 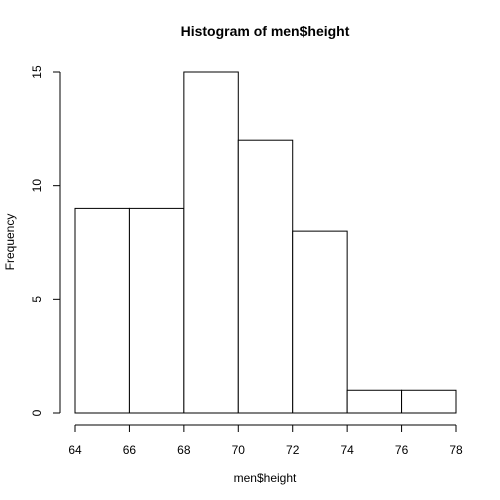 What do you see at coordinates (402, 450) in the screenshot?
I see `x-tick-label: 76` at bounding box center [402, 450].